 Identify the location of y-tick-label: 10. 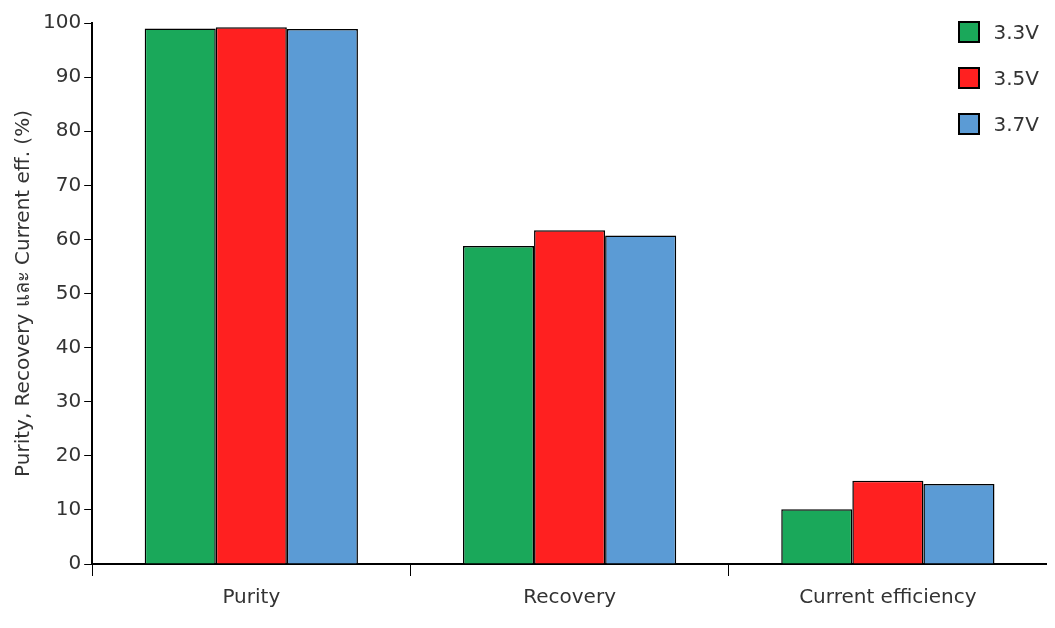
(68, 508).